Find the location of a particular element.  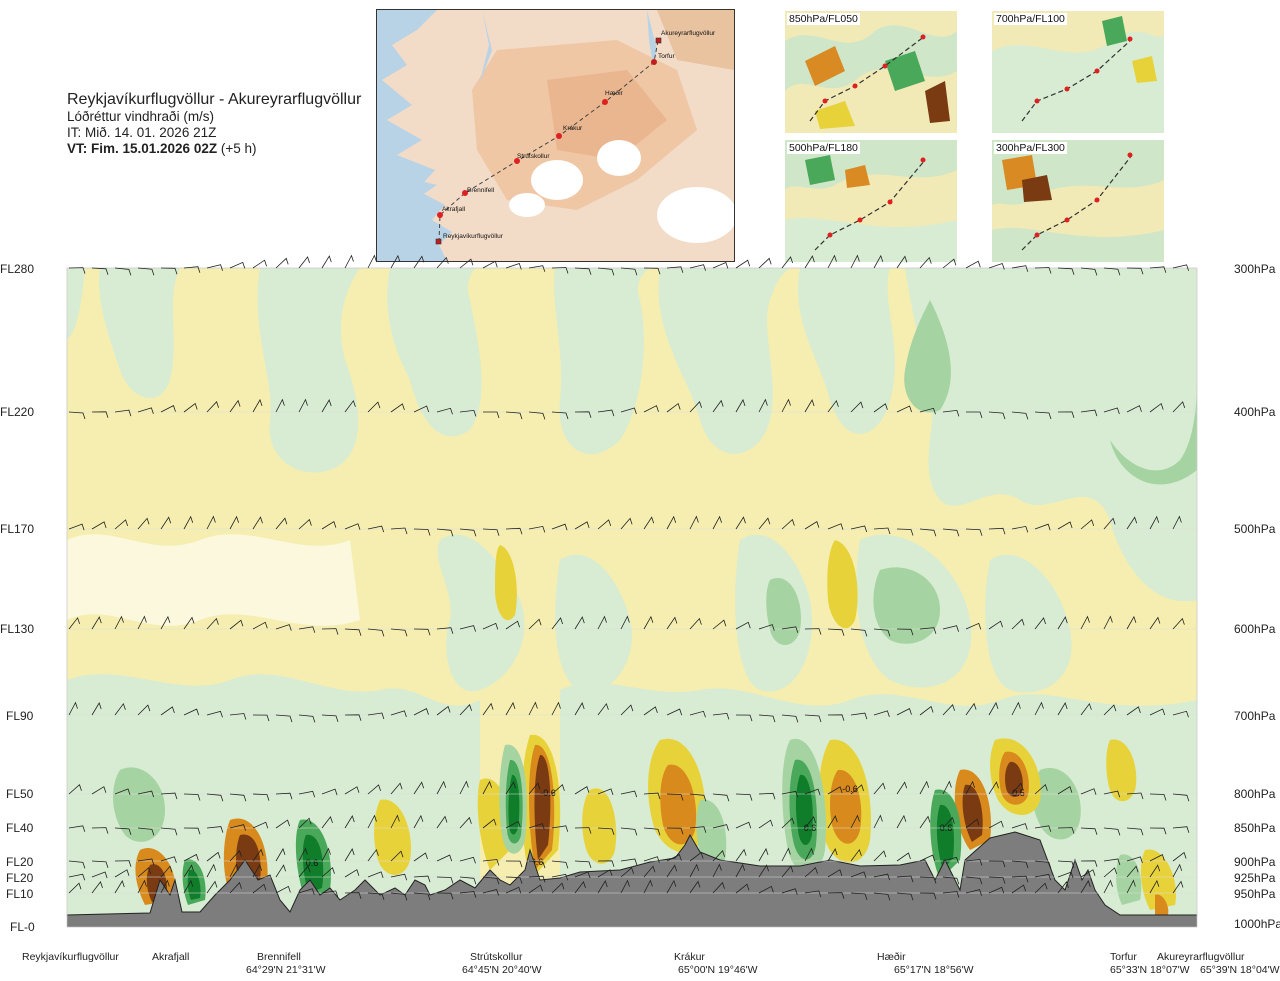

hpa-label: 1000hPa is located at coordinates (1257, 924).